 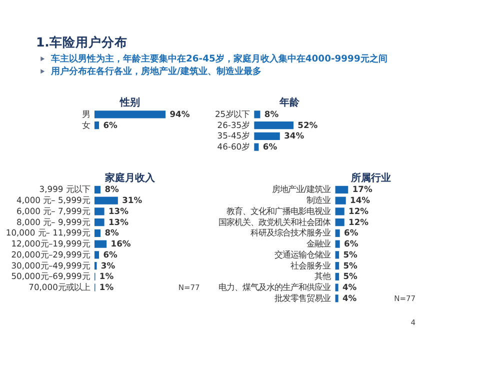 I want to click on y-tick-label: 35-45岁, so click(x=233, y=135).